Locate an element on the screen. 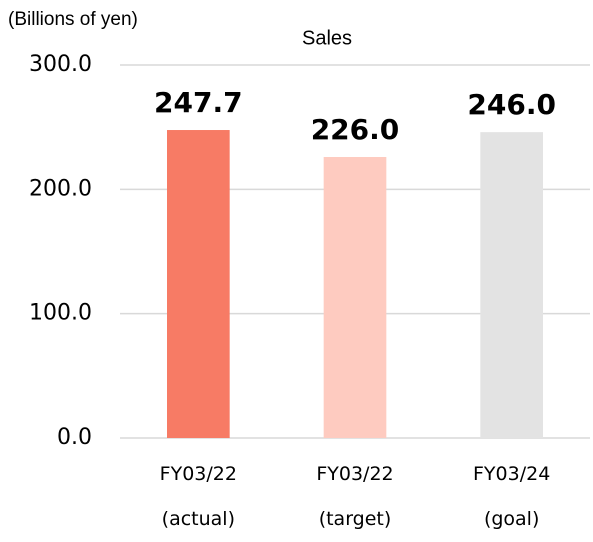 Image resolution: width=593 pixels, height=542 pixels. data-label: 247.7 is located at coordinates (198, 102).